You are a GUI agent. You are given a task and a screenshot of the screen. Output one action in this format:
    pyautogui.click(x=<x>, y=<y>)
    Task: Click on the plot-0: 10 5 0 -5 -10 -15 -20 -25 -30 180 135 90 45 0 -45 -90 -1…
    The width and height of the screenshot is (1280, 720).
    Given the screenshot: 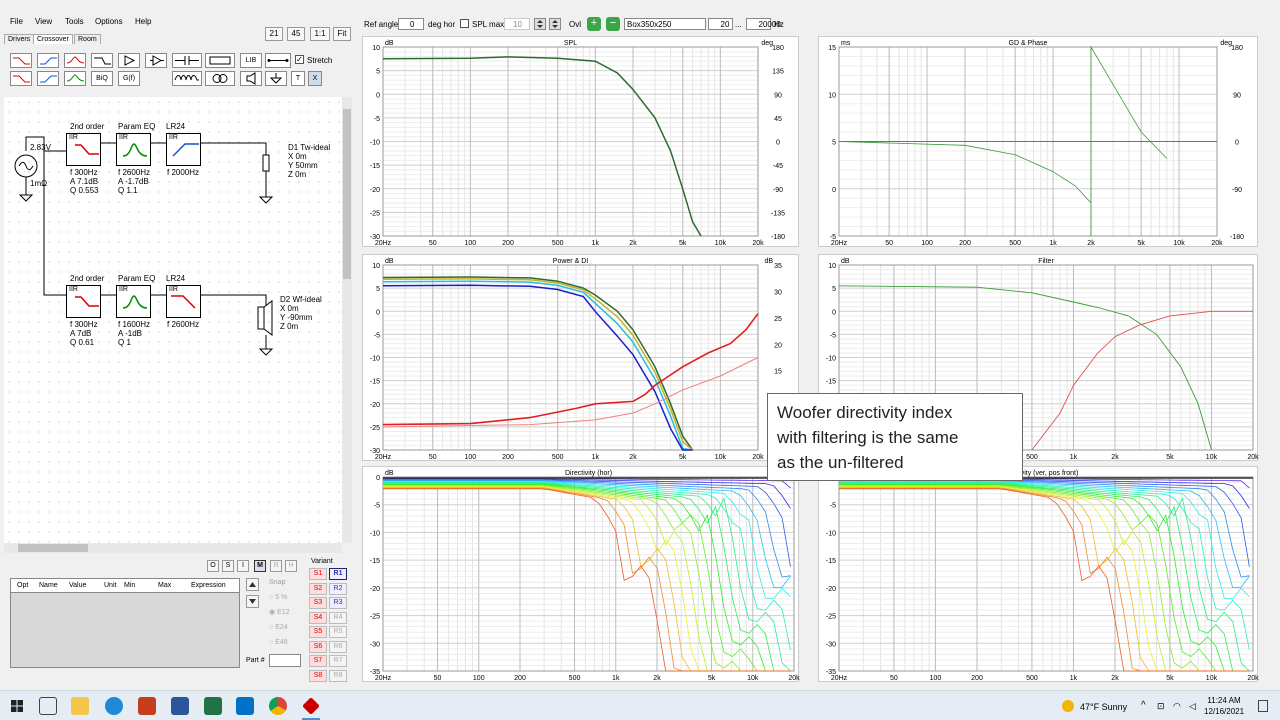 What is the action you would take?
    pyautogui.click(x=580, y=141)
    